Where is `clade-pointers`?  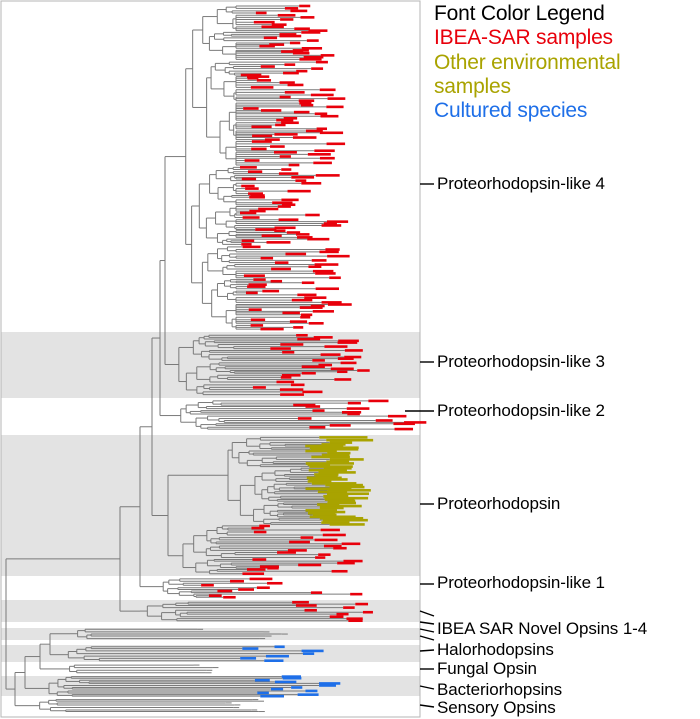
clade-pointers is located at coordinates (420, 445).